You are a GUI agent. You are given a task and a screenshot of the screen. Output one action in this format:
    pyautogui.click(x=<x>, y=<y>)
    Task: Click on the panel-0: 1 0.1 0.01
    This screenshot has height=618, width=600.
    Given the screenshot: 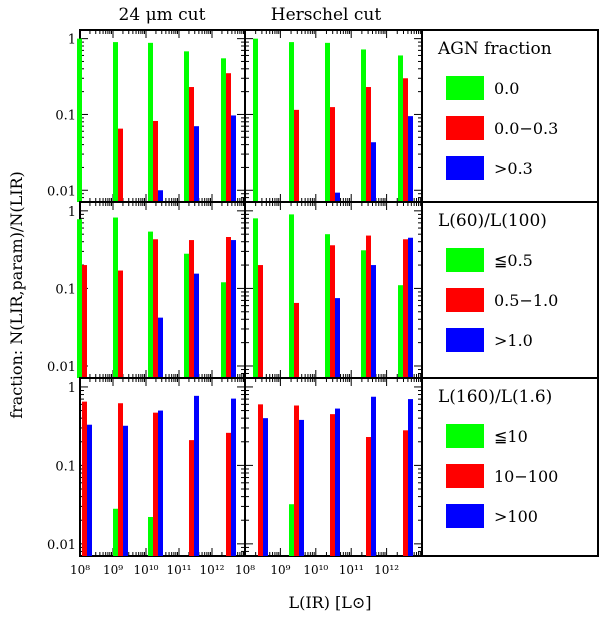 What is the action you would take?
    pyautogui.click(x=146, y=116)
    